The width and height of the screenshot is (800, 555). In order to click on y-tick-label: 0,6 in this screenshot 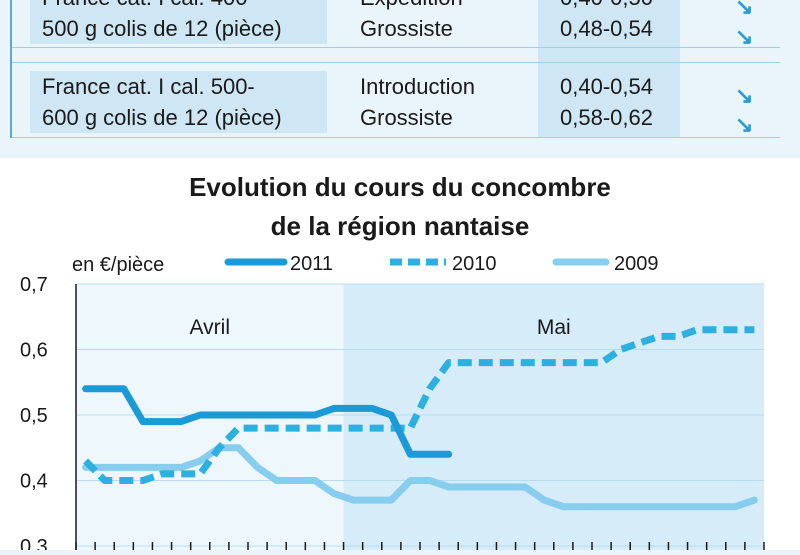, I will do `click(34, 351)`.